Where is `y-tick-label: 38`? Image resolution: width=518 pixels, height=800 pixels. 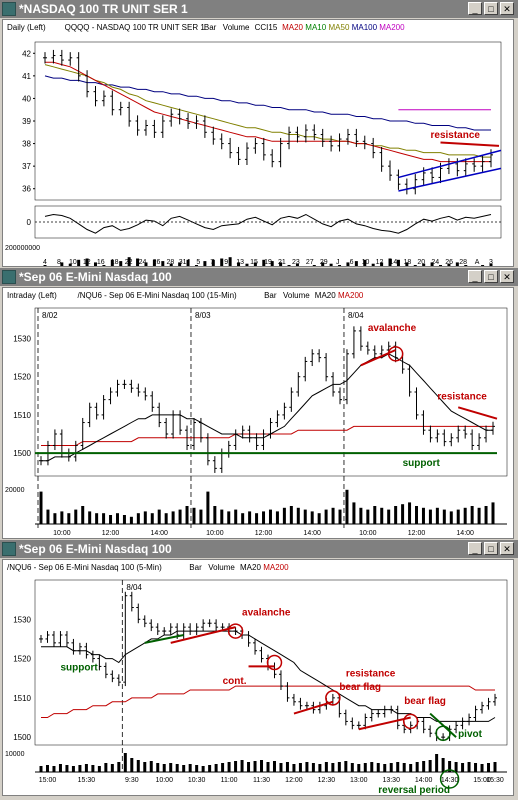 y-tick-label: 38 is located at coordinates (26, 144).